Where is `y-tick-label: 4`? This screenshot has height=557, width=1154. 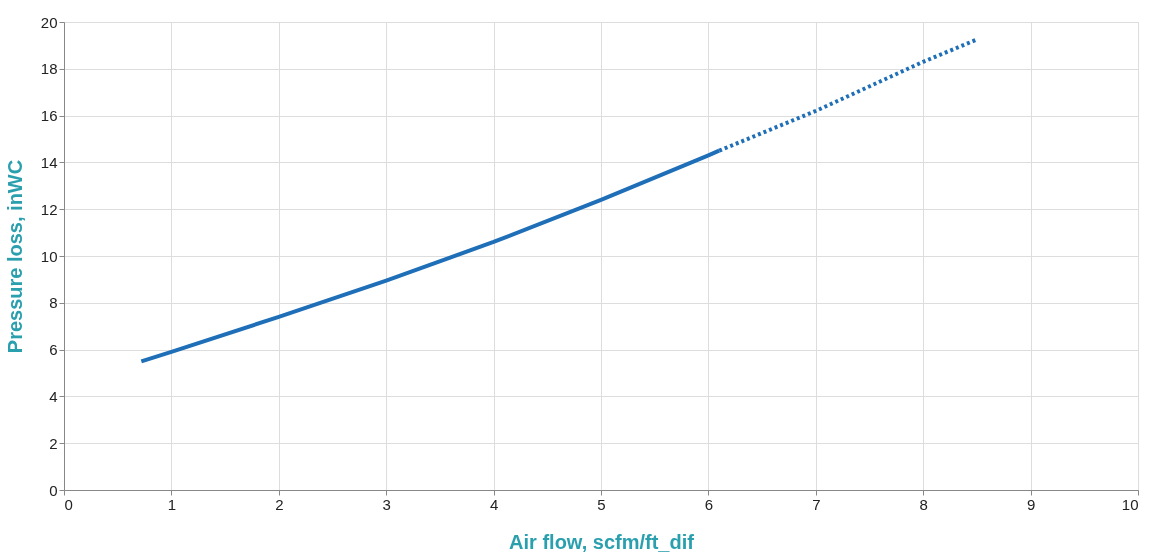
y-tick-label: 4 is located at coordinates (53, 396).